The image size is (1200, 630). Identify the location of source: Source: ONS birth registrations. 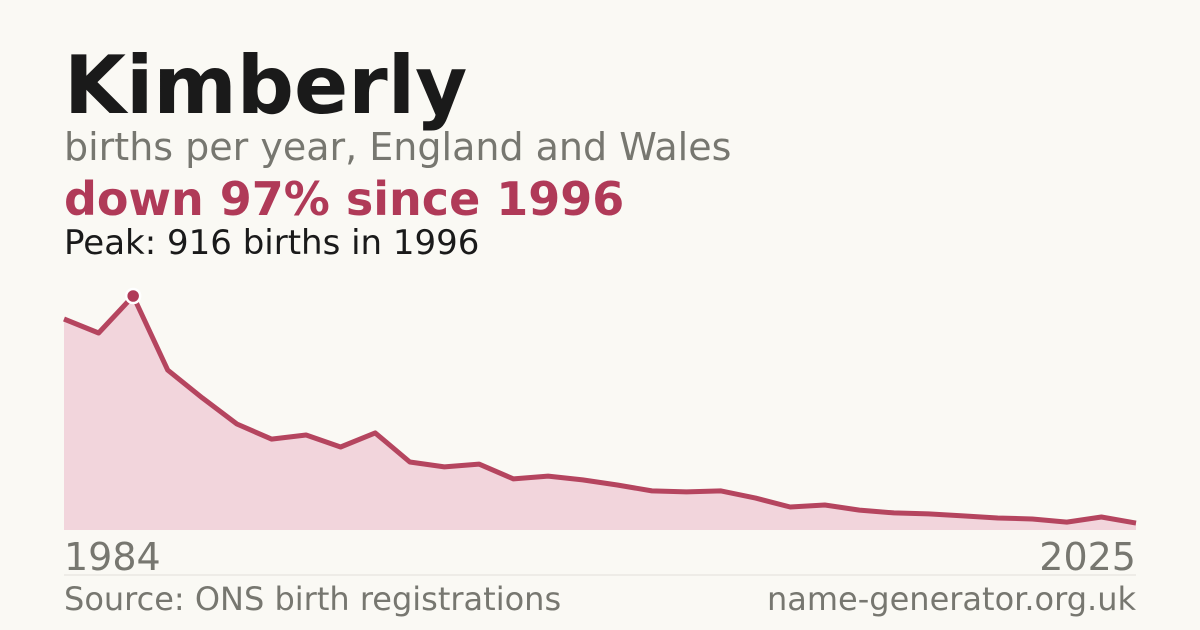
(312, 599).